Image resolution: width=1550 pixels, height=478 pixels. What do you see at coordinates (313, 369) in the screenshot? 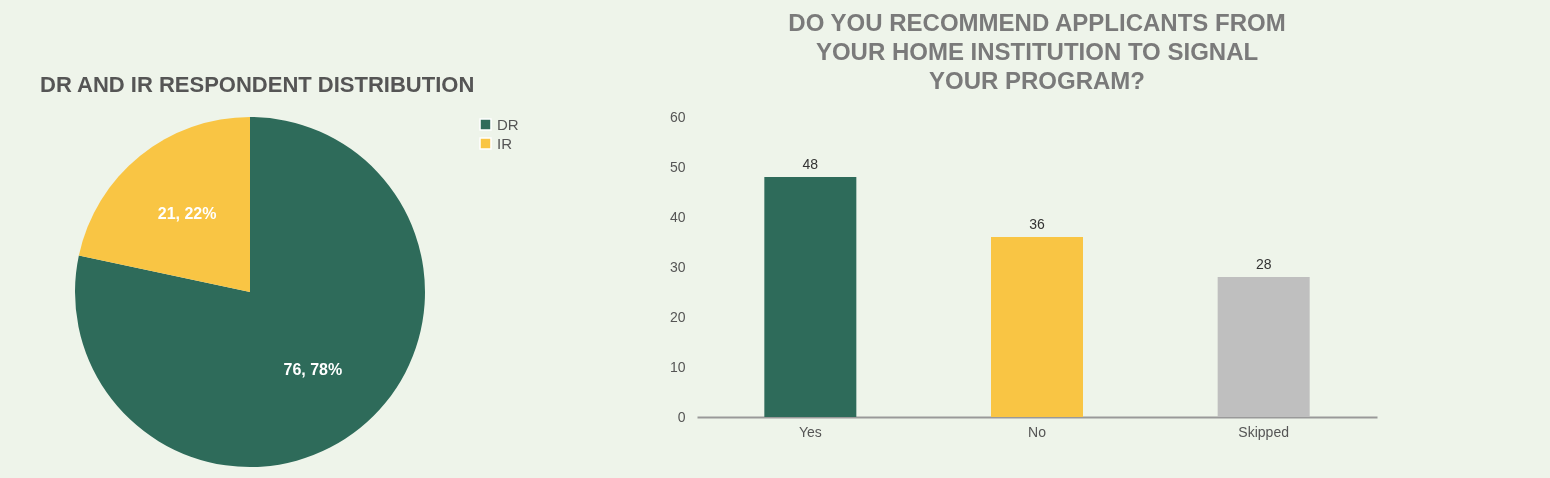
I see `data-label: 76, 78%` at bounding box center [313, 369].